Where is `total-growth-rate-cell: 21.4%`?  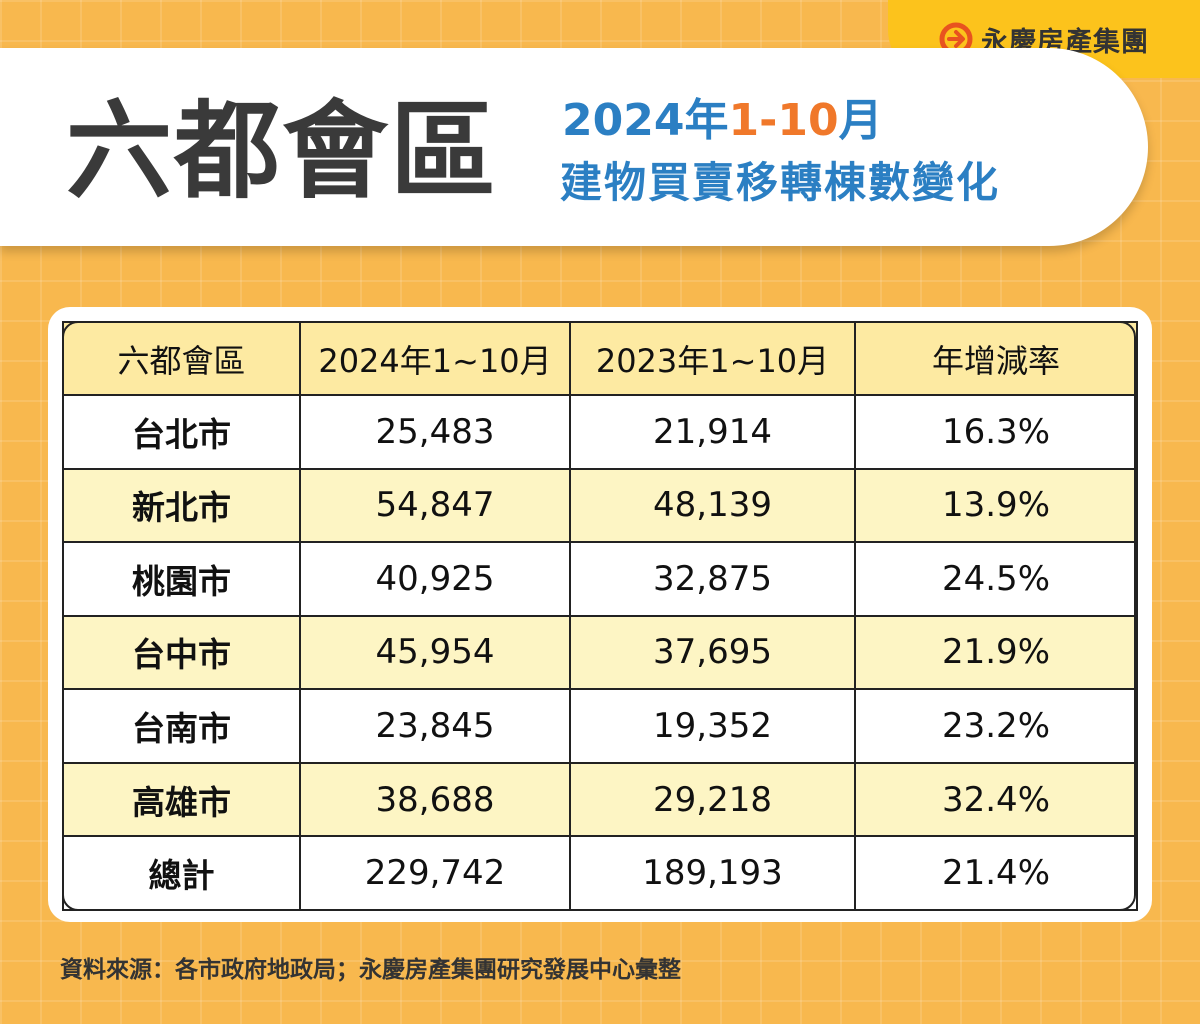 total-growth-rate-cell: 21.4% is located at coordinates (996, 873).